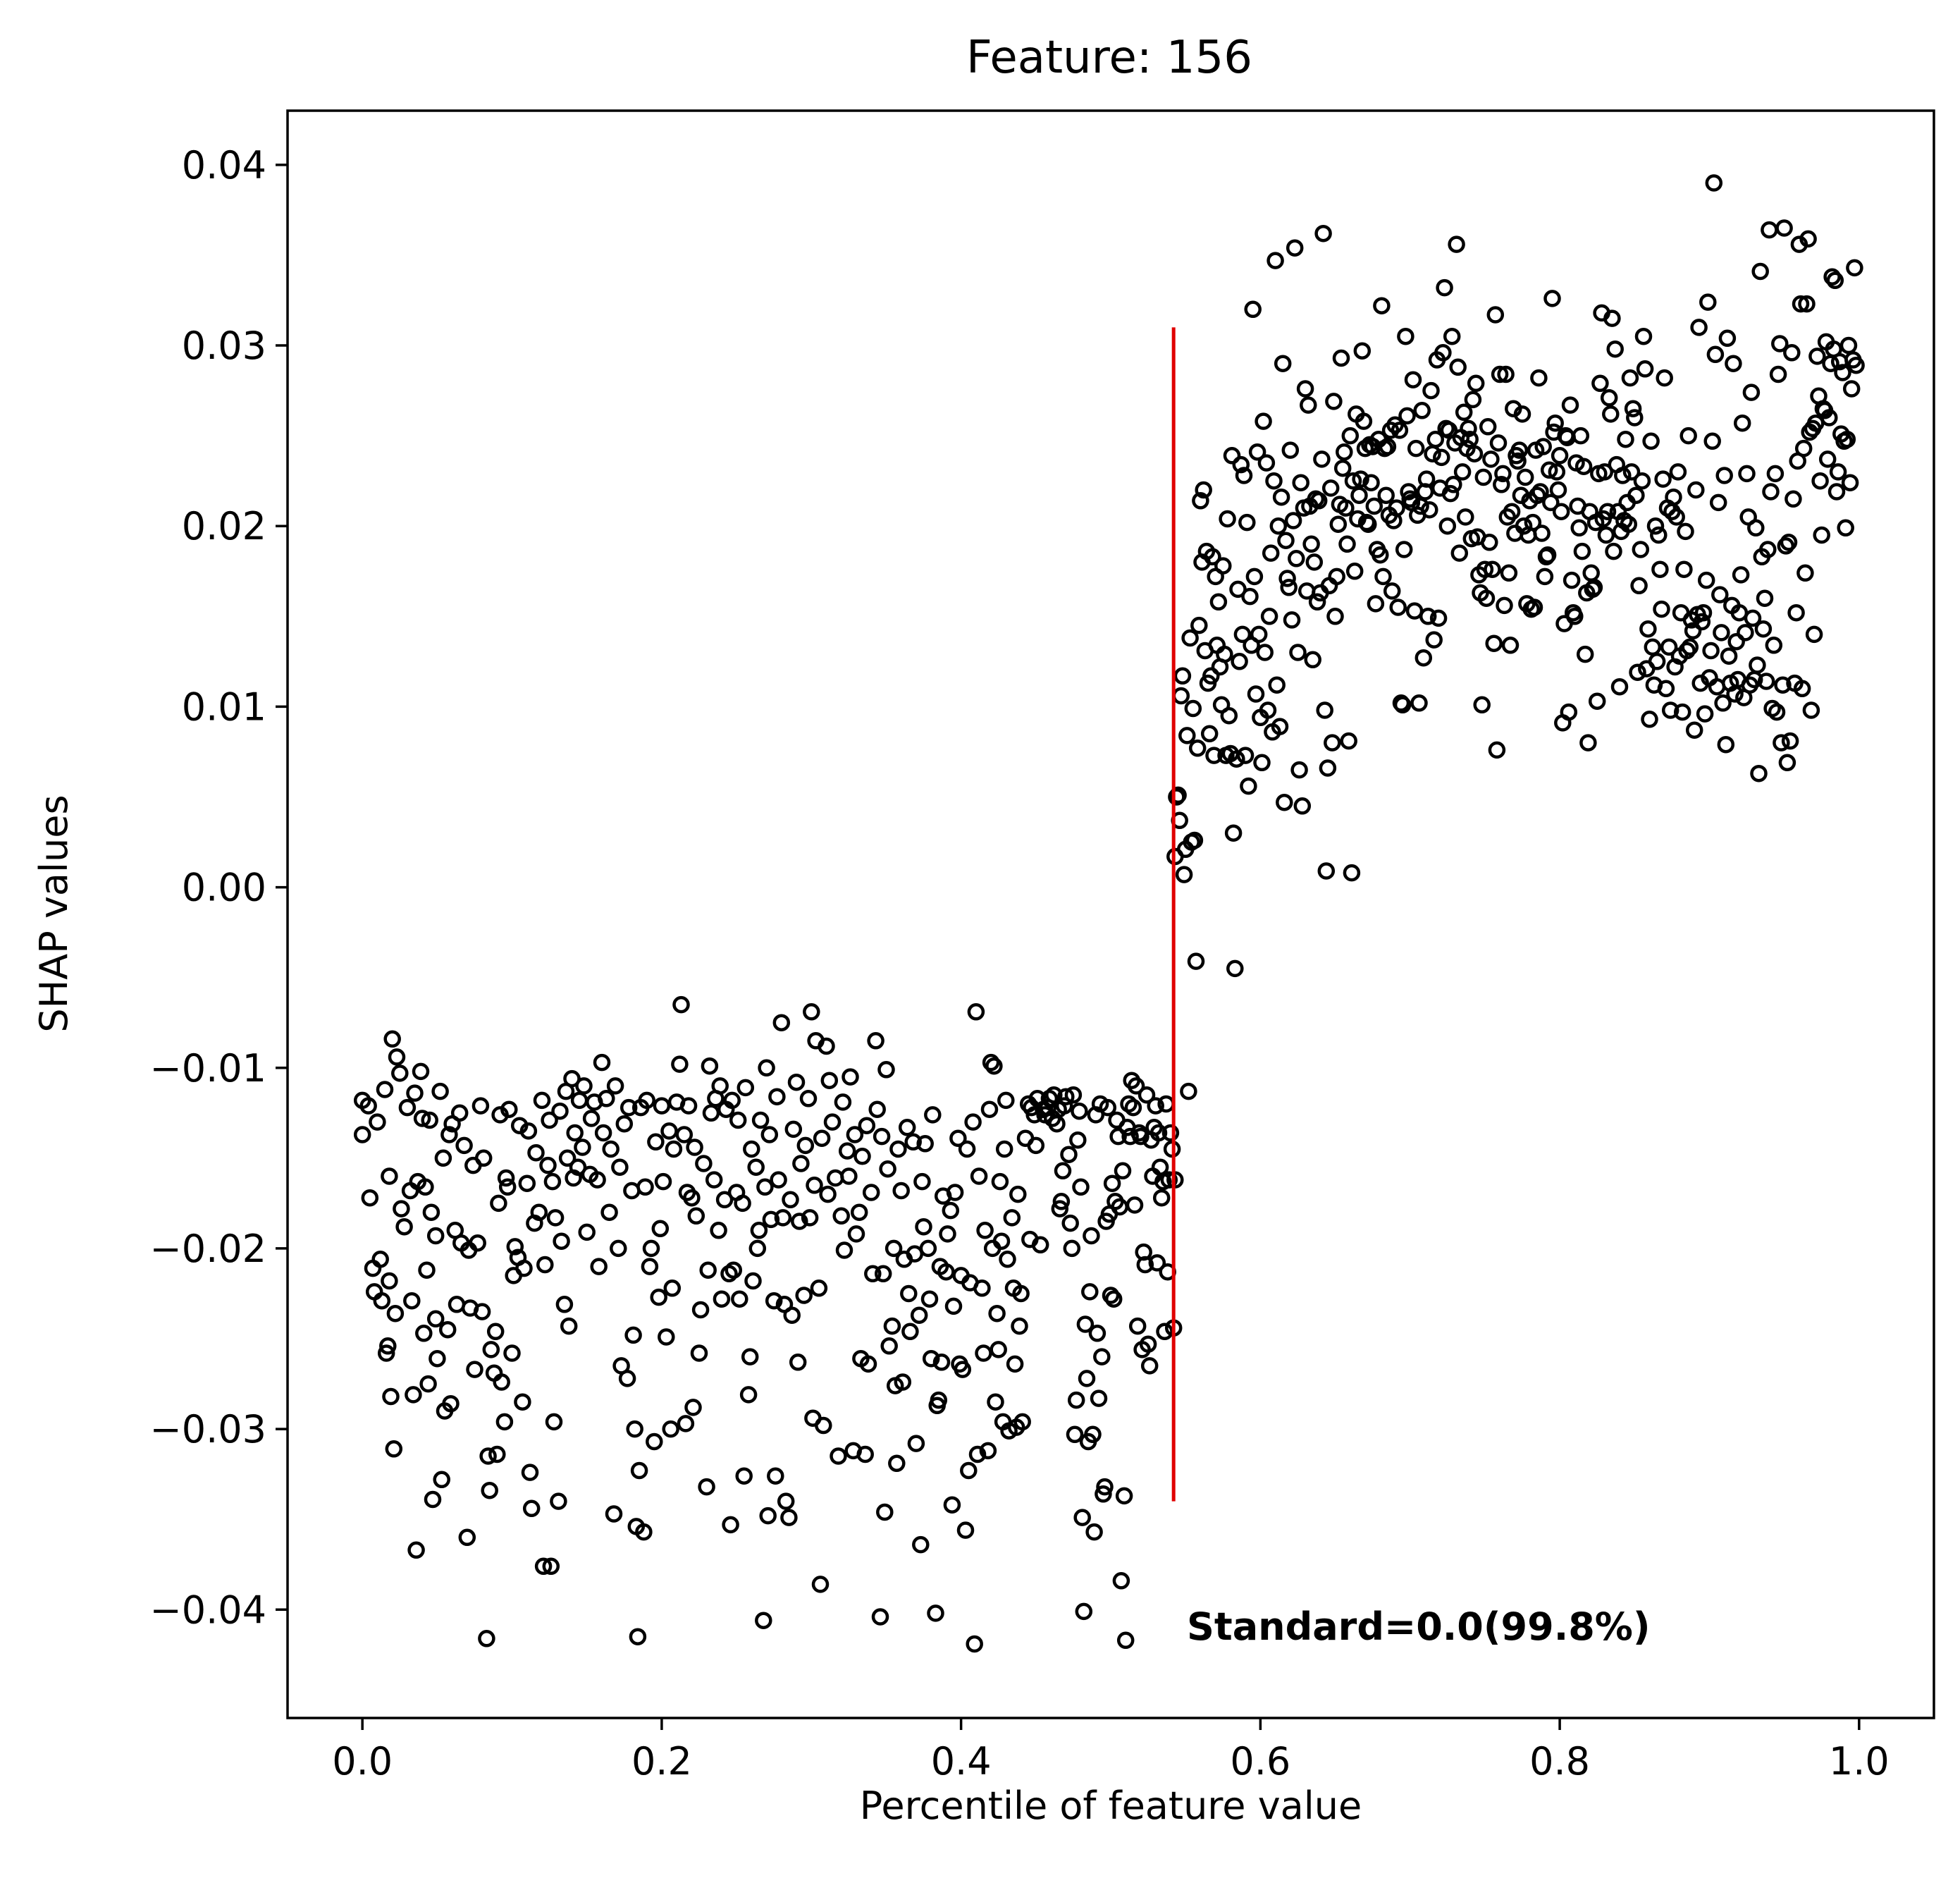 Image resolution: width=1960 pixels, height=1890 pixels. Describe the element at coordinates (219, 887) in the screenshot. I see `y-axis-ticks: −0.04 −0.03 −0.02 −0.01 0.00 0.01 0.02 0.03 0.04` at that location.